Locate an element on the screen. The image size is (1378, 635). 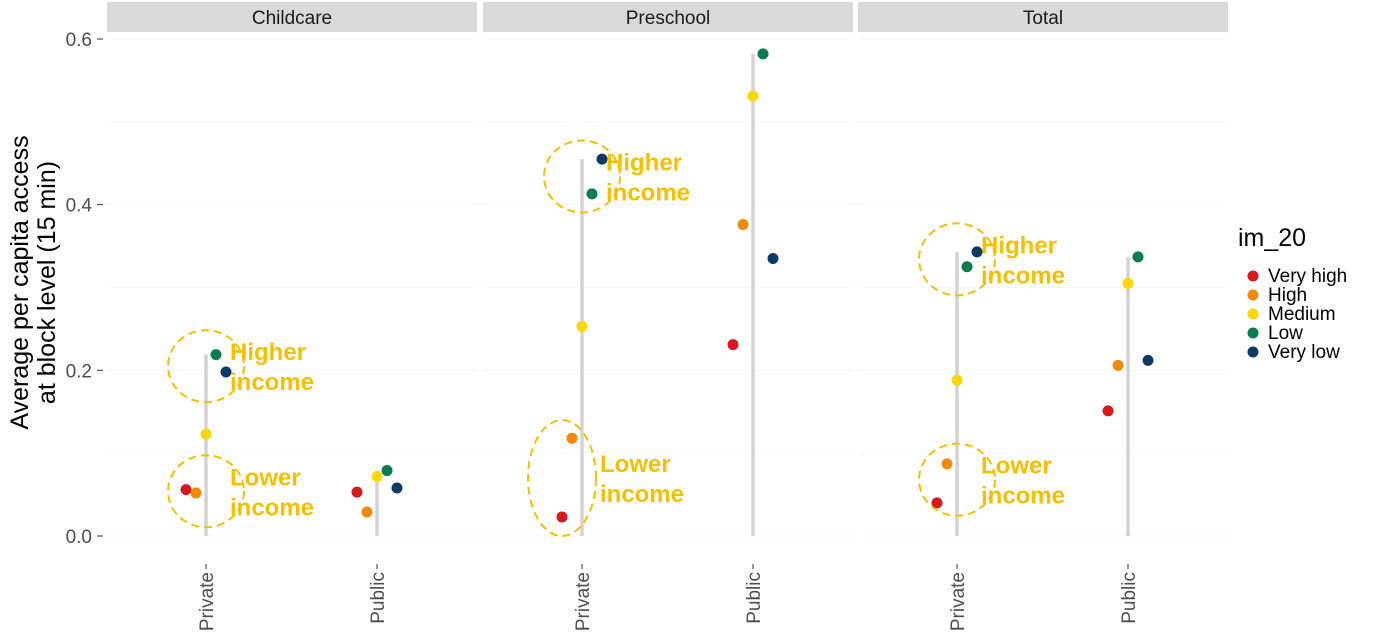
y-axis-ticks: 0.0 0.2 0.4 0.6 is located at coordinates (84, 289).